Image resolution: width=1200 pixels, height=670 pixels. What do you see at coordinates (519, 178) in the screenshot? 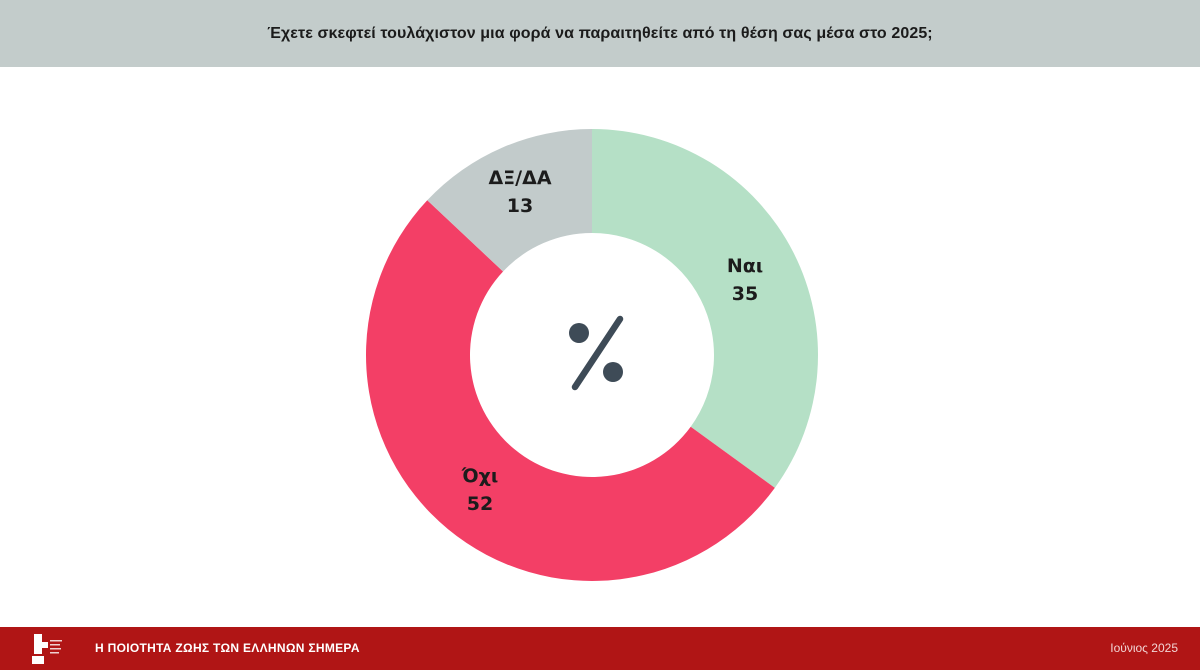
I see `slice-label: ΔΞ/ΔΑ` at bounding box center [519, 178].